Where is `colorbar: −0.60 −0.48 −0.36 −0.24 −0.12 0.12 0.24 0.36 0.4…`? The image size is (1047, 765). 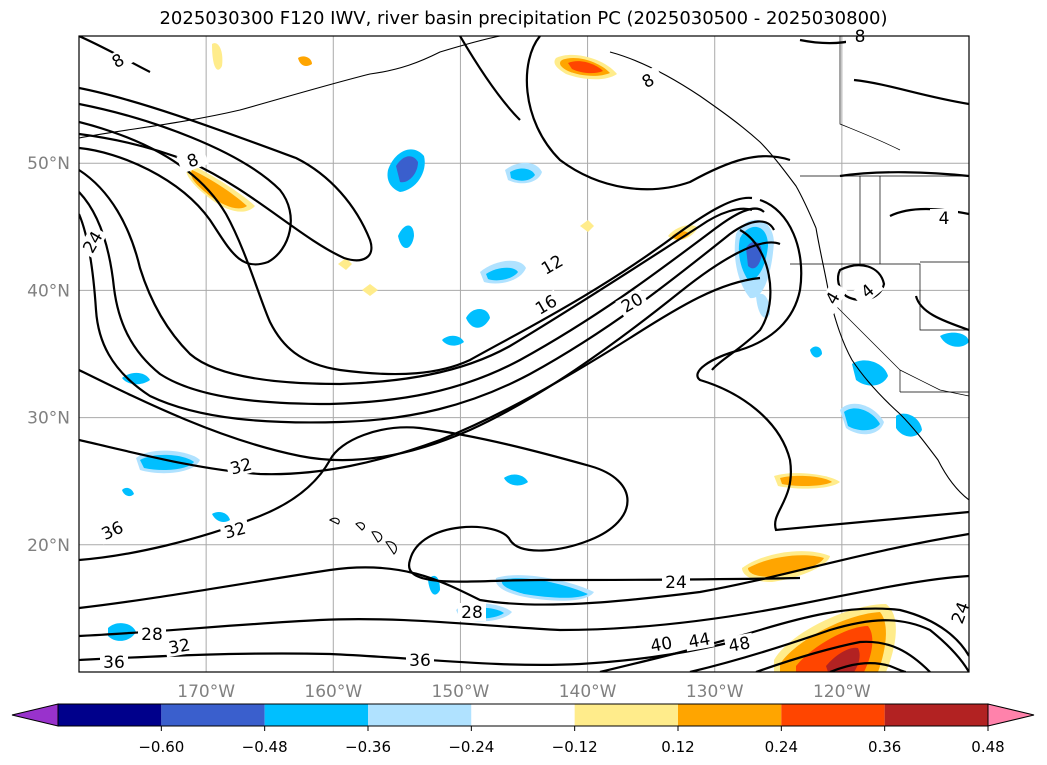 colorbar: −0.60 −0.48 −0.36 −0.24 −0.12 0.12 0.24 0.36 0.4… is located at coordinates (523, 729).